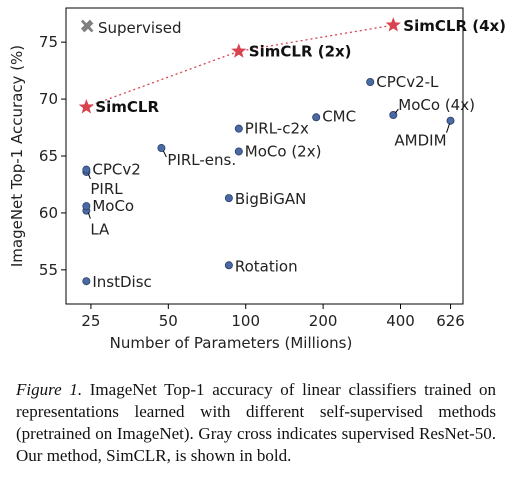 The height and width of the screenshot is (477, 508). I want to click on leader-moco-4x, so click(396, 111).